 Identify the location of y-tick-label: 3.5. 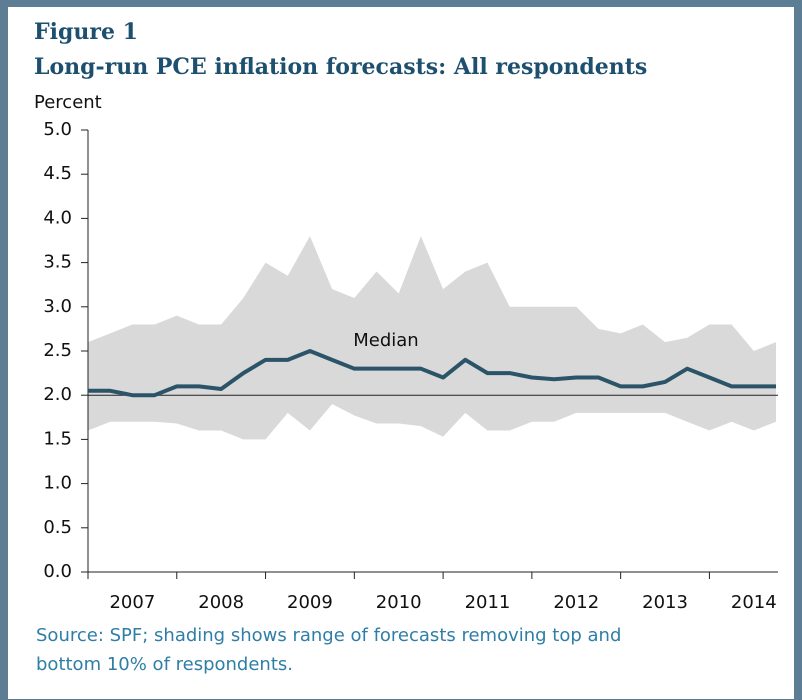
(57, 262).